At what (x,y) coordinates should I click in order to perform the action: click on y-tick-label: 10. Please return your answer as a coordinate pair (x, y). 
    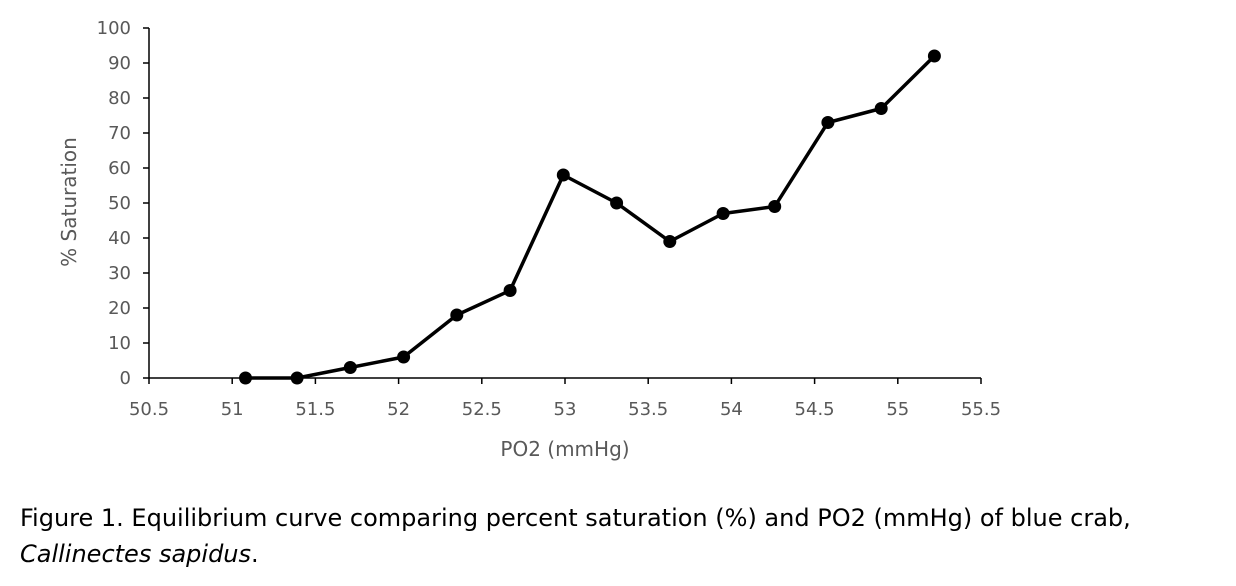
    Looking at the image, I should click on (119, 343).